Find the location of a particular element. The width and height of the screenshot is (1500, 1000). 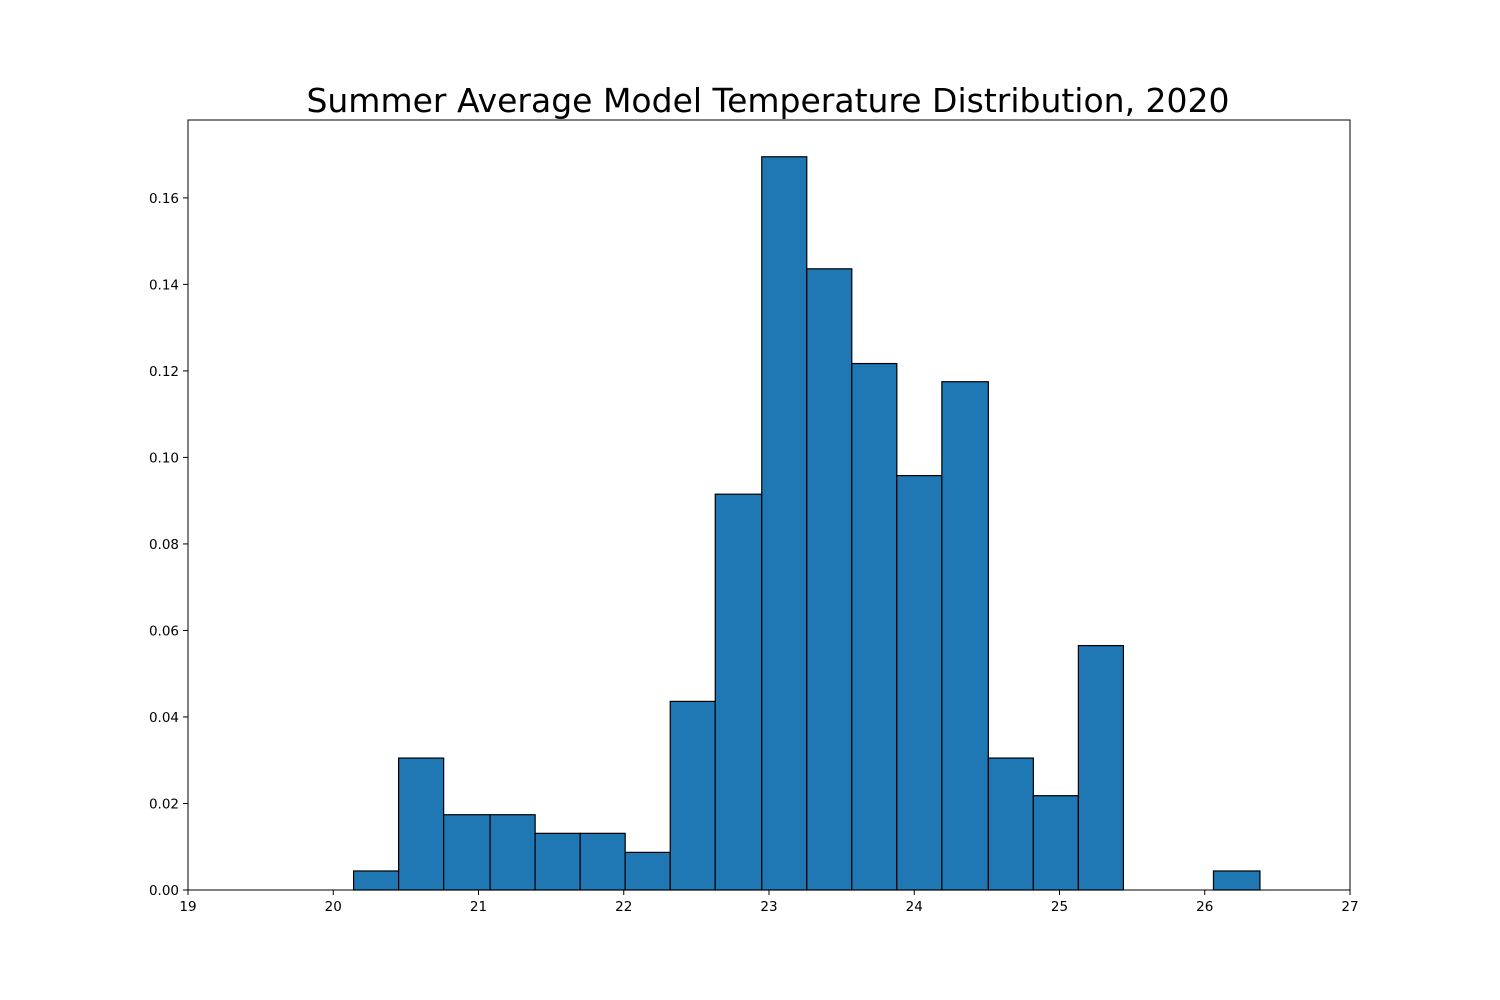

x-tick-label: 26 is located at coordinates (1204, 907).